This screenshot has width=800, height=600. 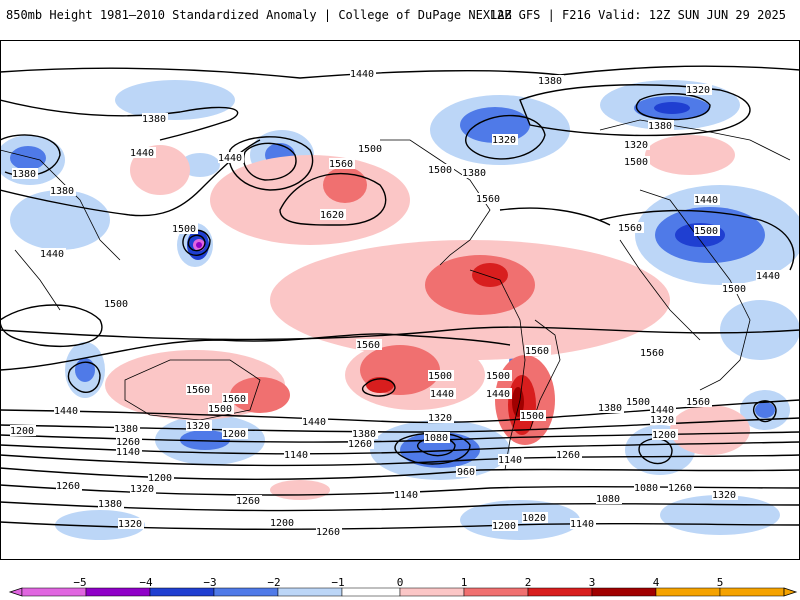 What do you see at coordinates (210, 582) in the screenshot?
I see `colorbar-tick: −3` at bounding box center [210, 582].